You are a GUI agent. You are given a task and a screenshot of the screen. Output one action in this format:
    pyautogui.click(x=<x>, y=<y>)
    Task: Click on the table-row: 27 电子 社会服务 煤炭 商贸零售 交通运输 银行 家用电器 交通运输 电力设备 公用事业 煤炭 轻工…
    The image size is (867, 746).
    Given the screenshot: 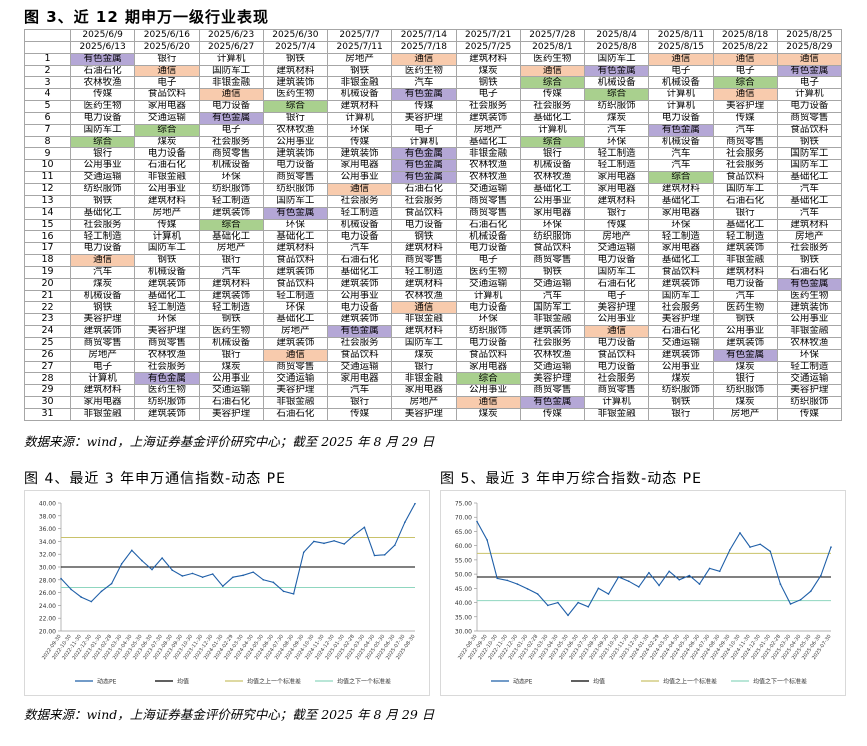 What is the action you would take?
    pyautogui.click(x=433, y=367)
    